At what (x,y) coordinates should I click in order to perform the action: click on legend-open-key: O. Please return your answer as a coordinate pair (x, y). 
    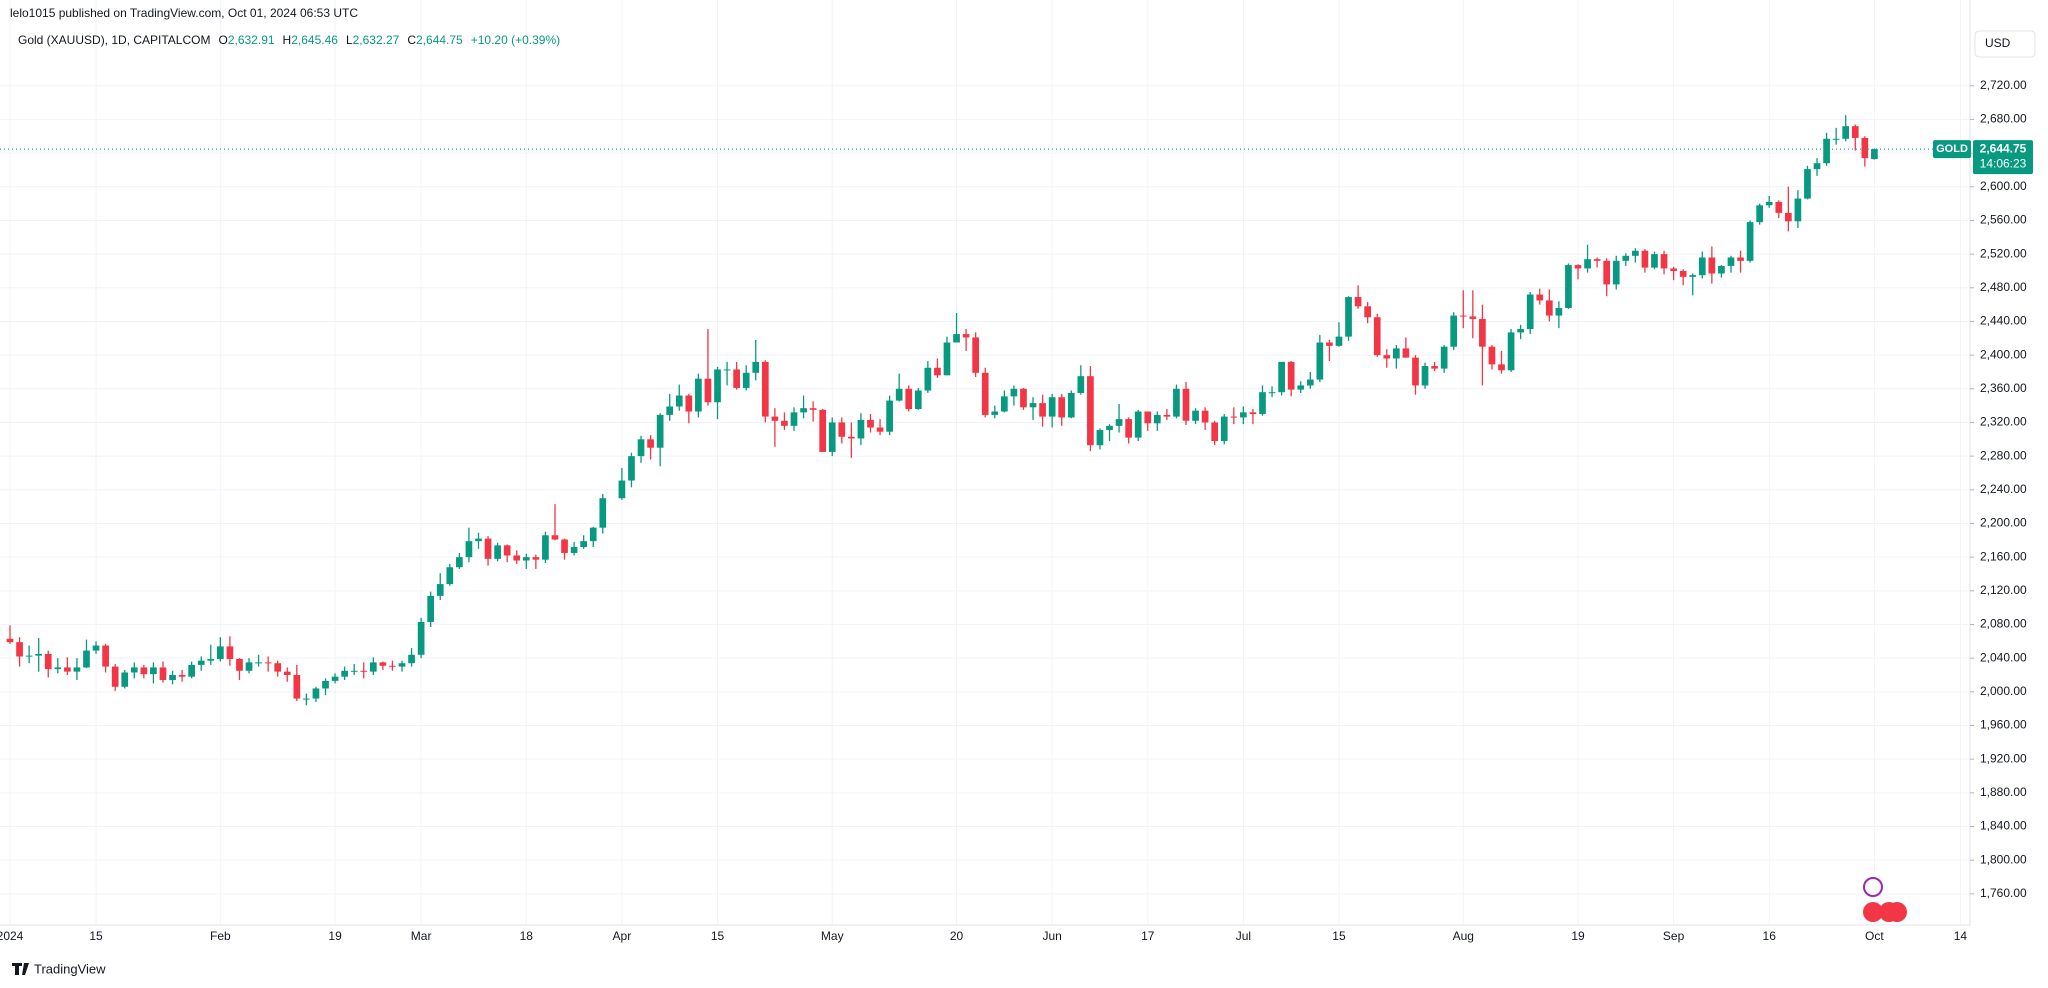
    Looking at the image, I should click on (222, 40).